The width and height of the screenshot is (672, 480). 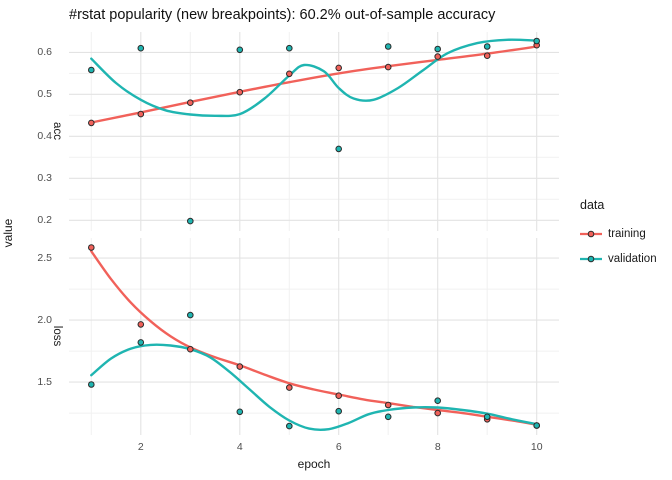 What do you see at coordinates (591, 233) in the screenshot?
I see `legend-key-training-icon` at bounding box center [591, 233].